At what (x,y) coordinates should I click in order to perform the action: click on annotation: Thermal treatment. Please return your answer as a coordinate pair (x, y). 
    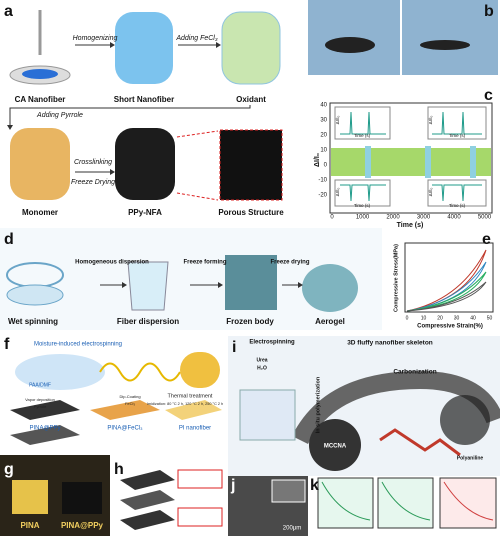
    Looking at the image, I should click on (190, 396).